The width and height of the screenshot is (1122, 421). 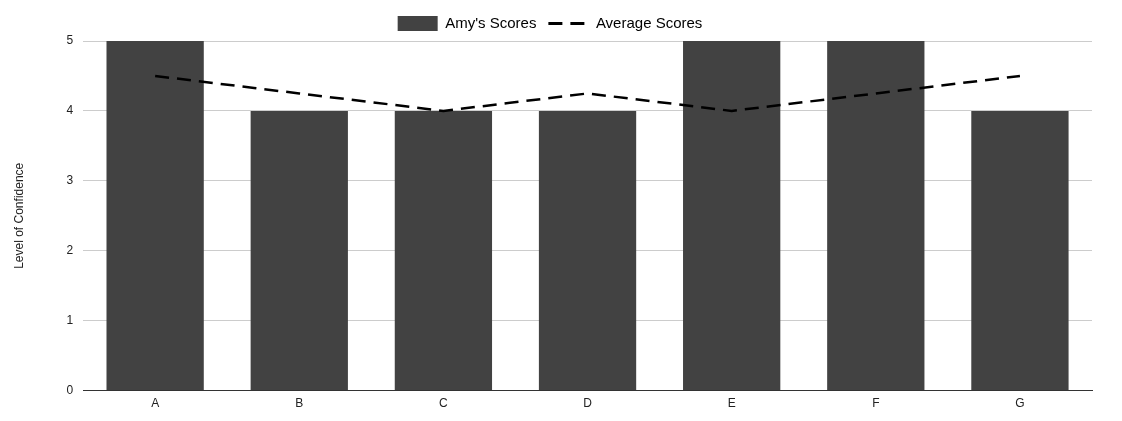 I want to click on x-tick-label: D, so click(x=588, y=403).